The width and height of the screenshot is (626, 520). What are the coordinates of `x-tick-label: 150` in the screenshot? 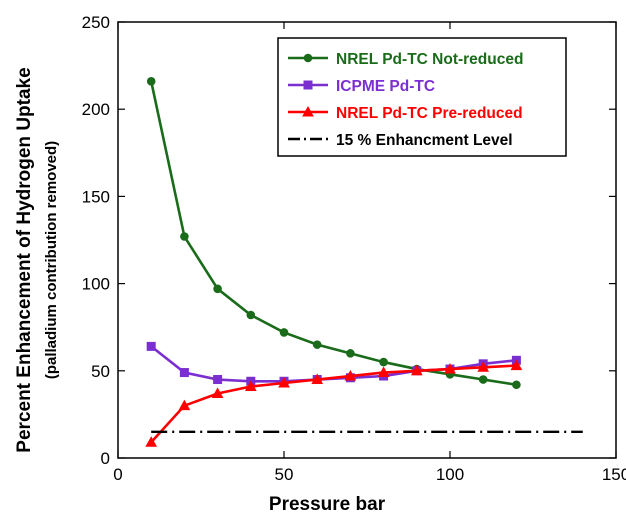 It's located at (614, 474).